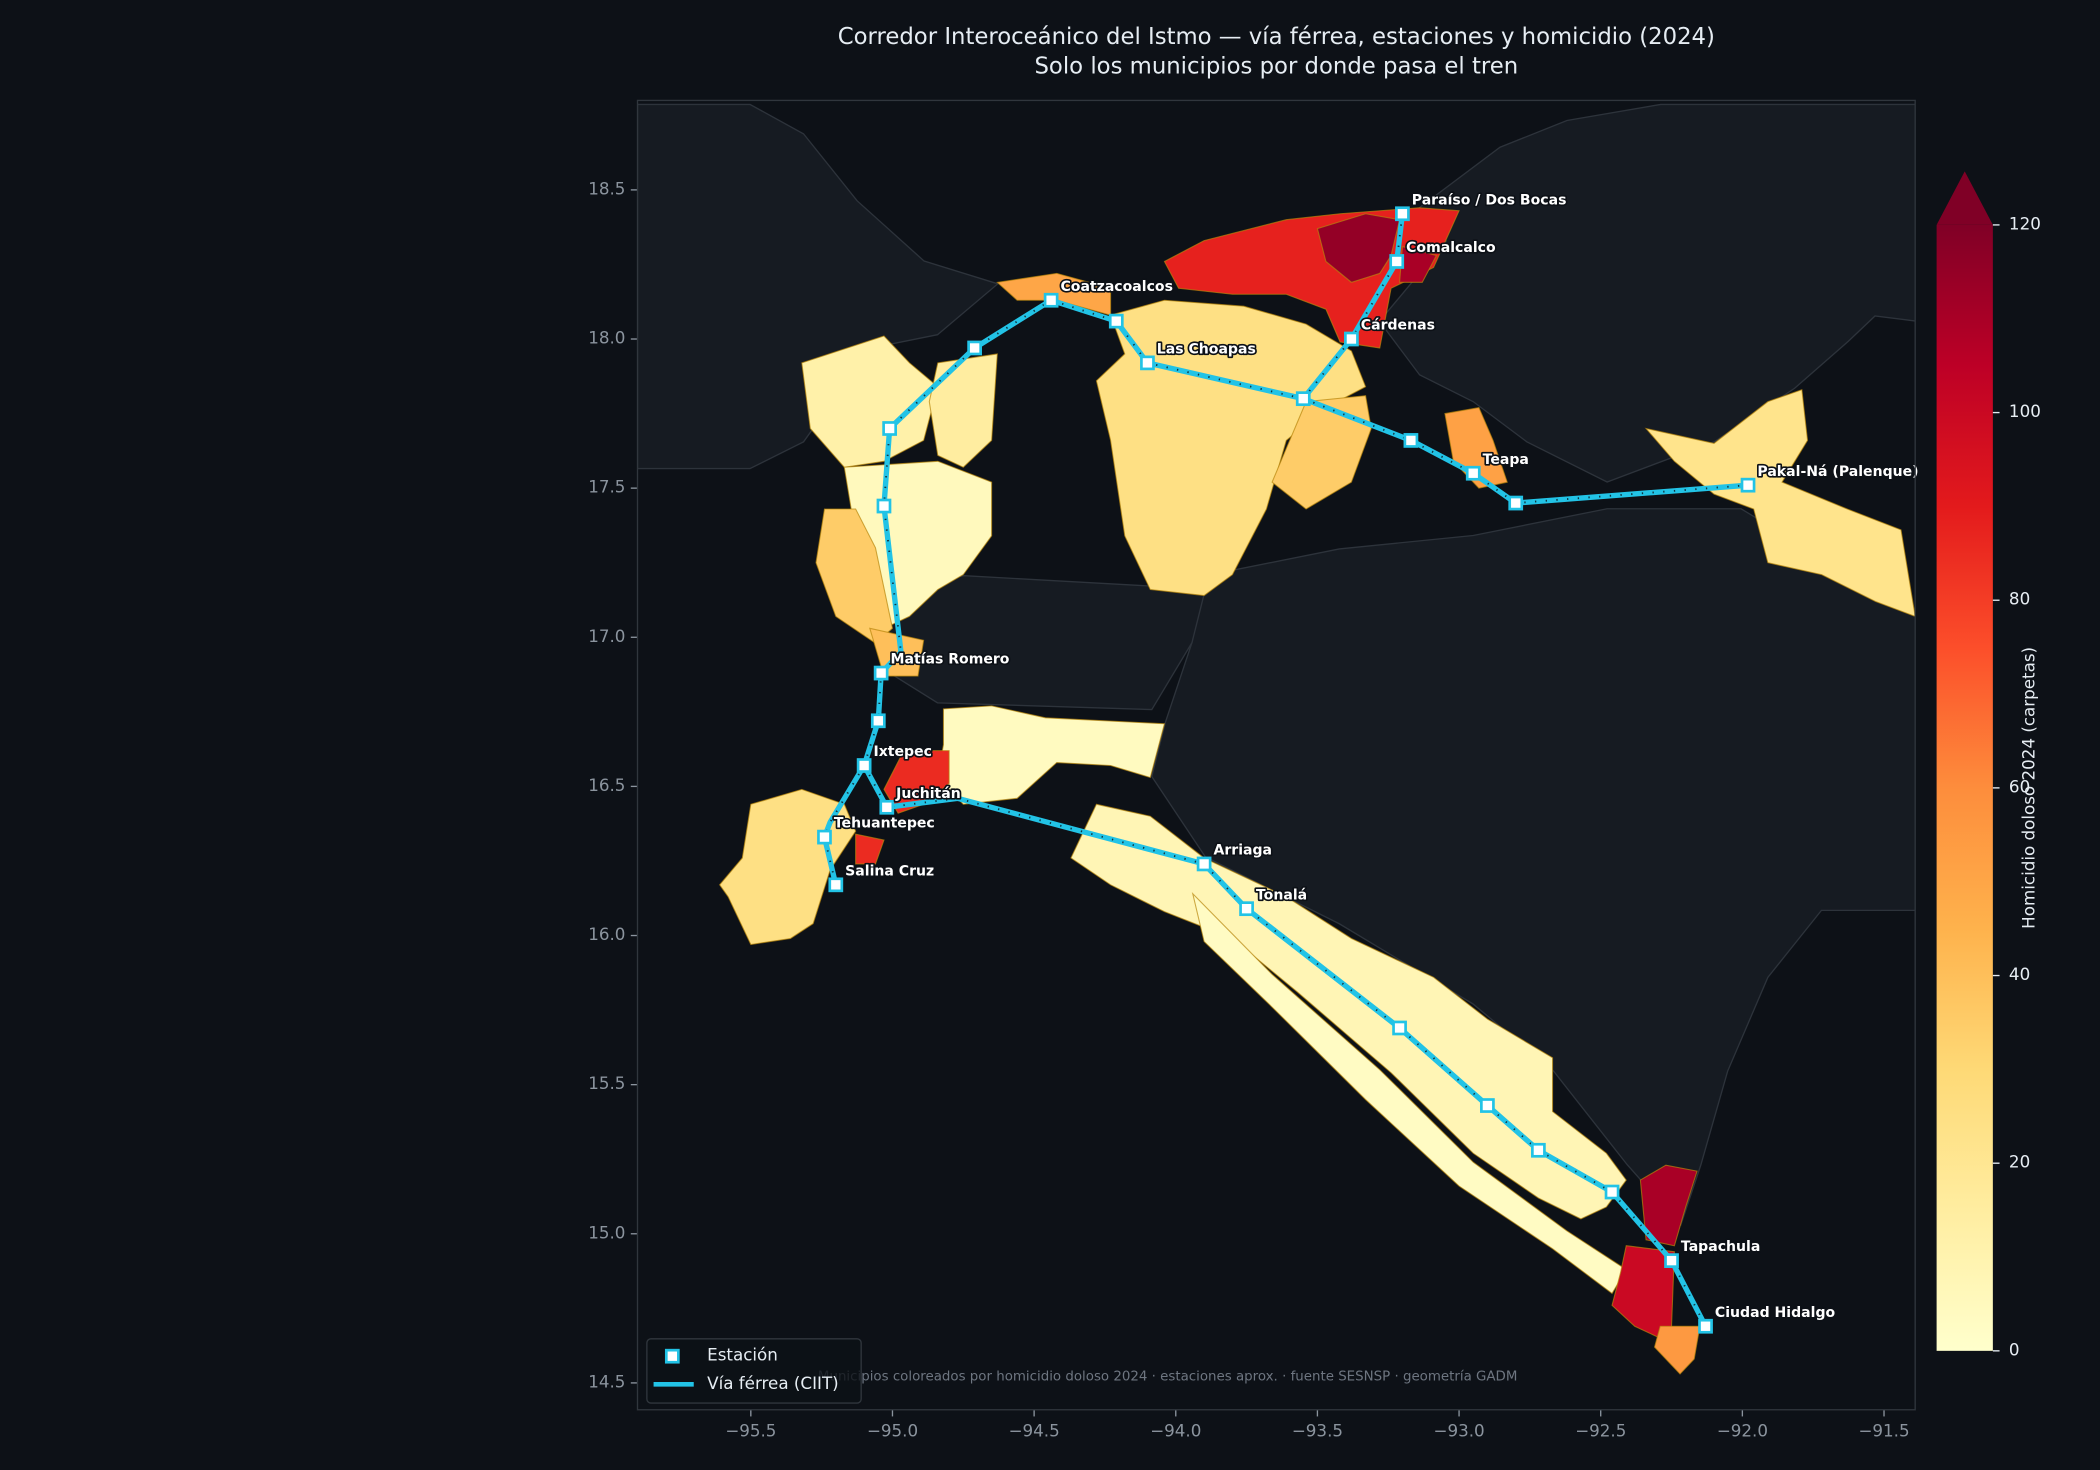 The width and height of the screenshot is (2100, 1470). What do you see at coordinates (1883, 1431) in the screenshot?
I see `x-tick-label: −91.5` at bounding box center [1883, 1431].